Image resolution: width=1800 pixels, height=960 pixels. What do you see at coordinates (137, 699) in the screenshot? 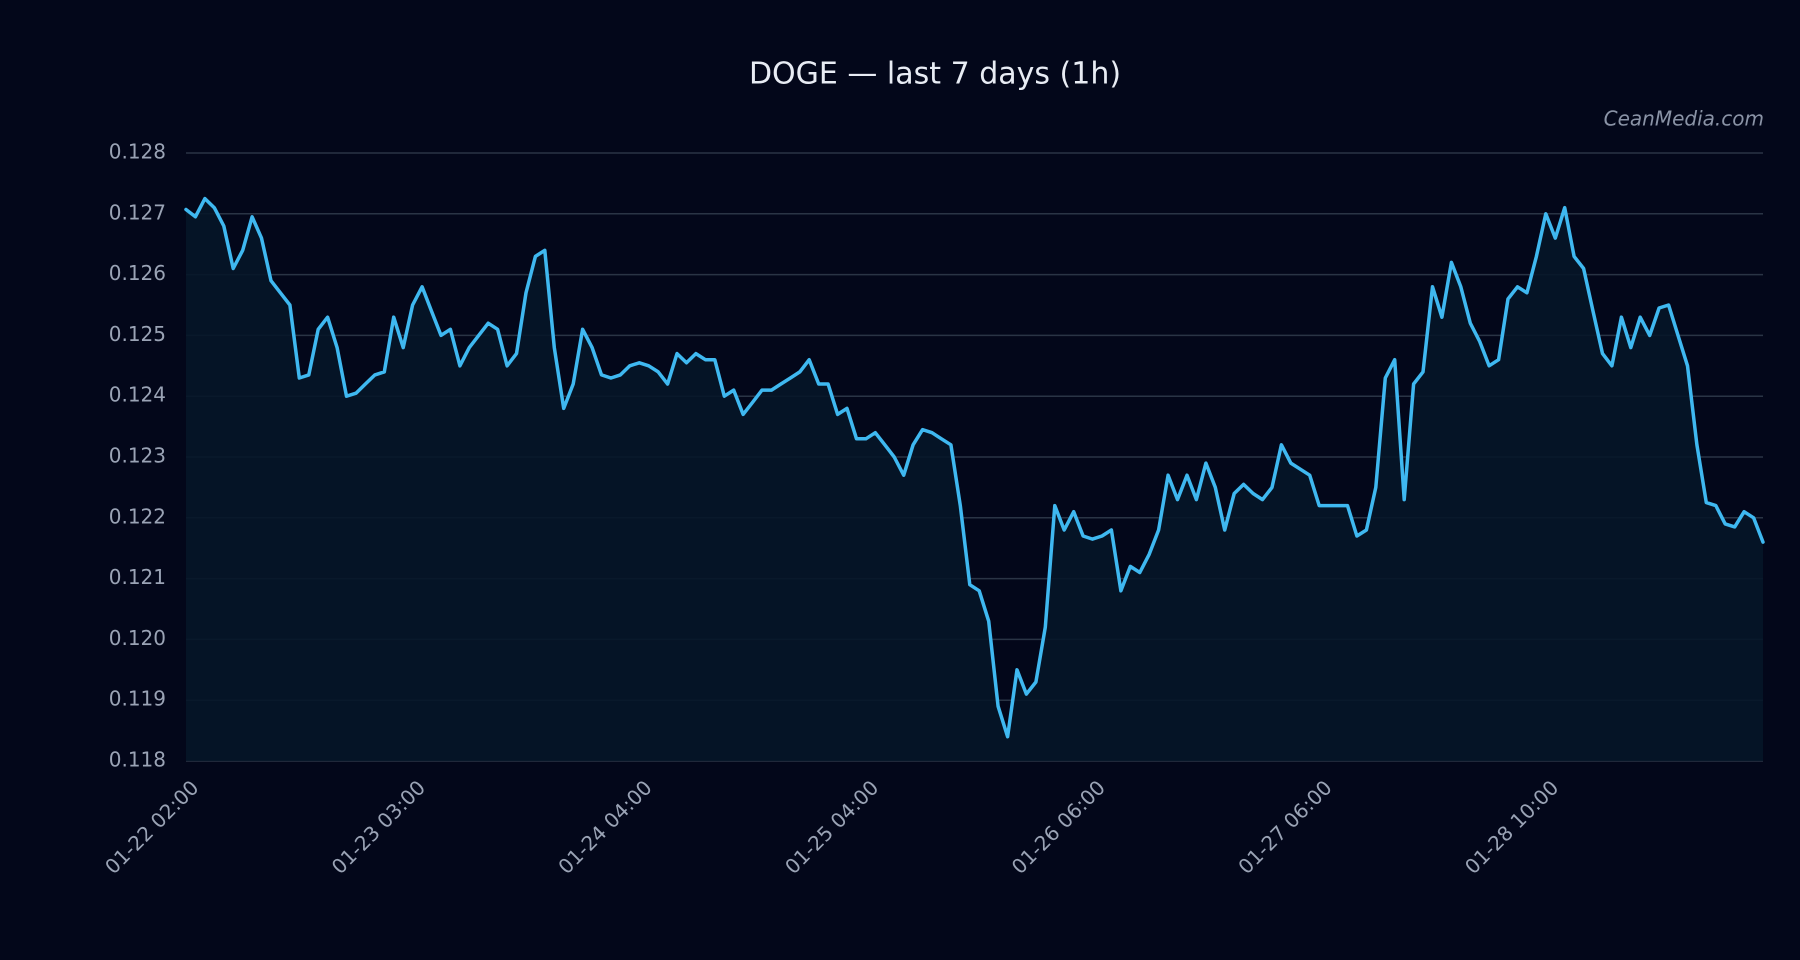
I see `y-tick-label: 0.119` at bounding box center [137, 699].